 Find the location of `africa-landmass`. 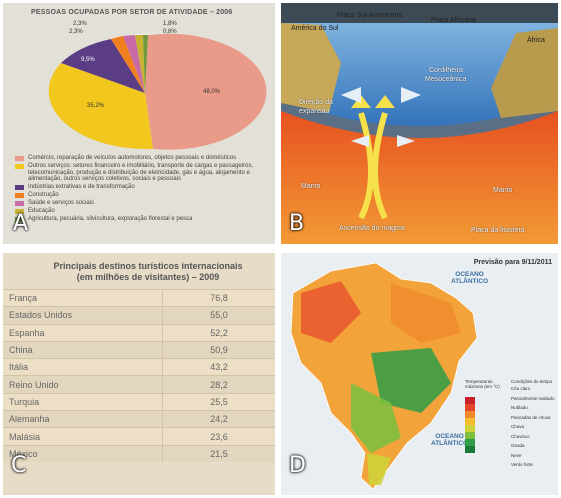

africa-landmass is located at coordinates (524, 73).